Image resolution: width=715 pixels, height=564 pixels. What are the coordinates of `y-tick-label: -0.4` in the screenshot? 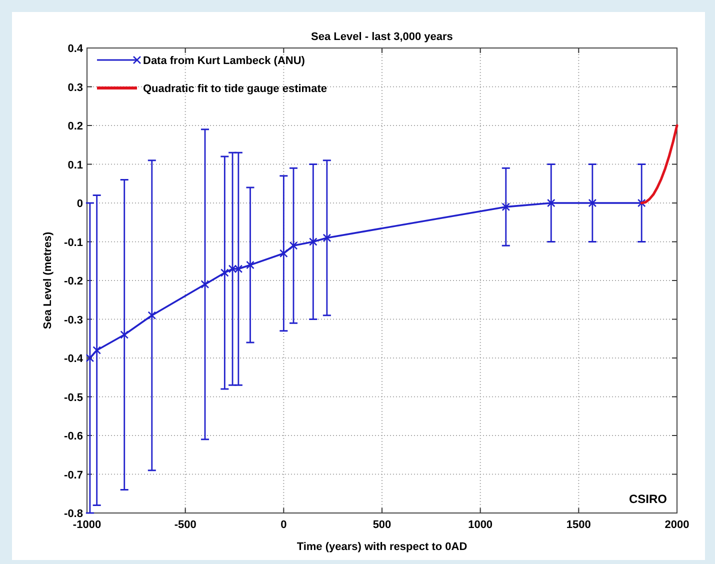 It's located at (74, 359).